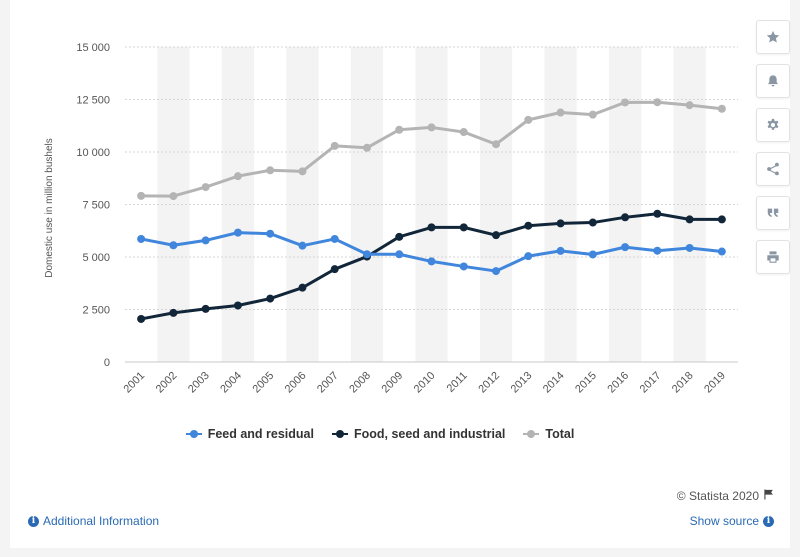 The width and height of the screenshot is (800, 557). What do you see at coordinates (732, 521) in the screenshot?
I see `show-source-link: Show source i` at bounding box center [732, 521].